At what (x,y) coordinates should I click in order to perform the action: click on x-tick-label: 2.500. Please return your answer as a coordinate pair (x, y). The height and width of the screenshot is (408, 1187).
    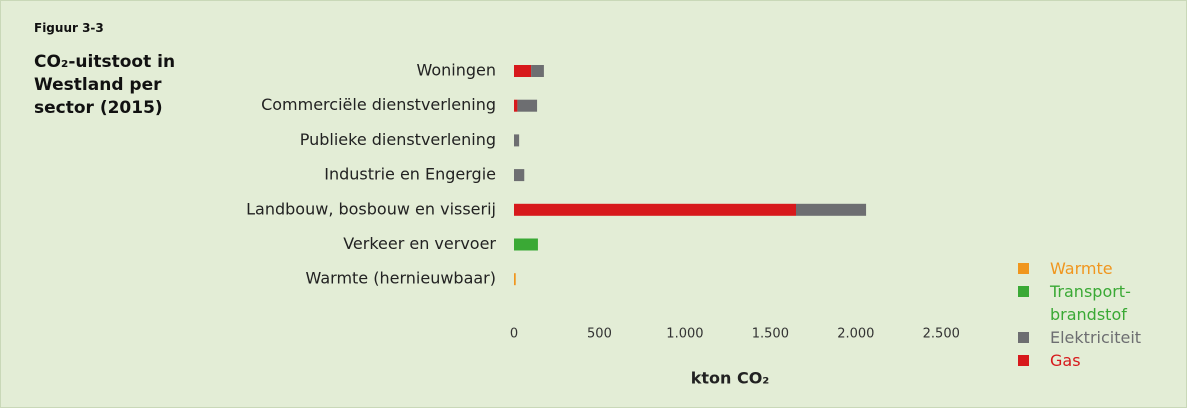
    Looking at the image, I should click on (941, 334).